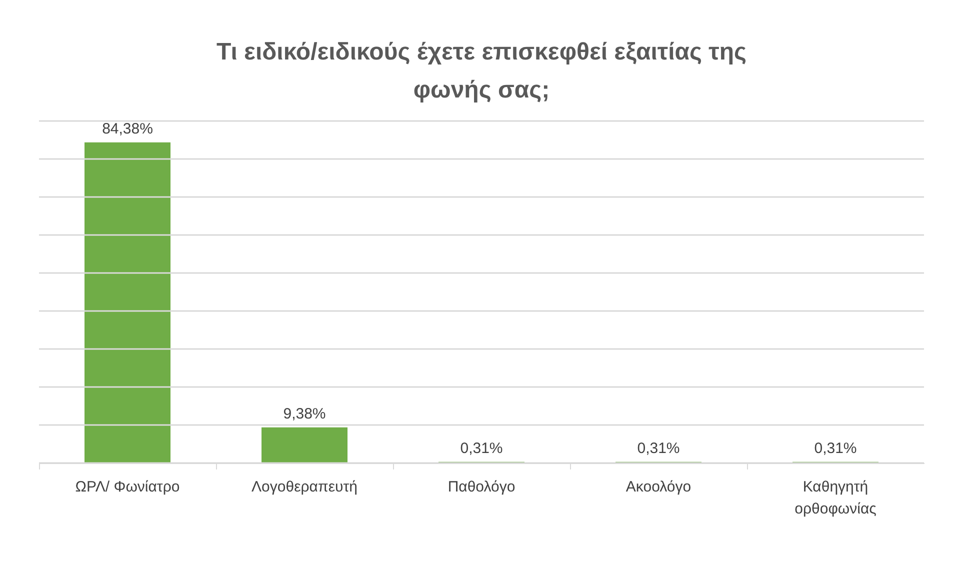  Describe the element at coordinates (127, 129) in the screenshot. I see `data-label: 84,38%` at that location.